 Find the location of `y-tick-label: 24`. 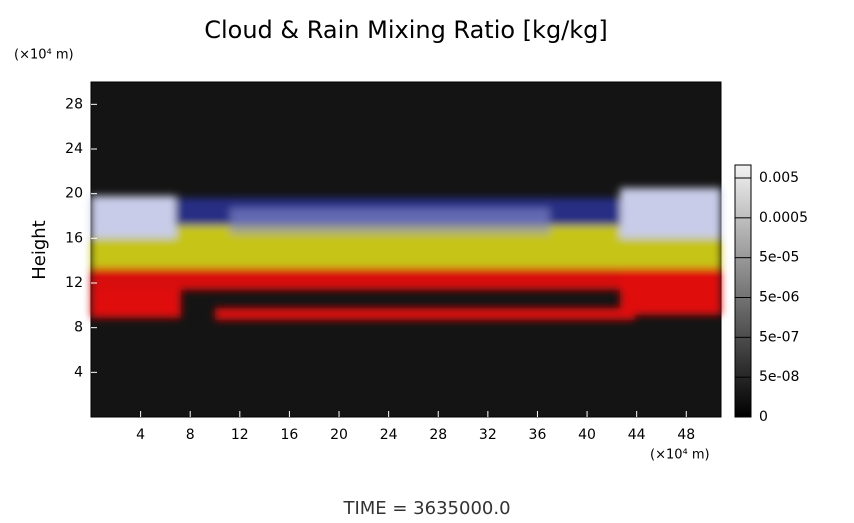

y-tick-label: 24 is located at coordinates (74, 149).